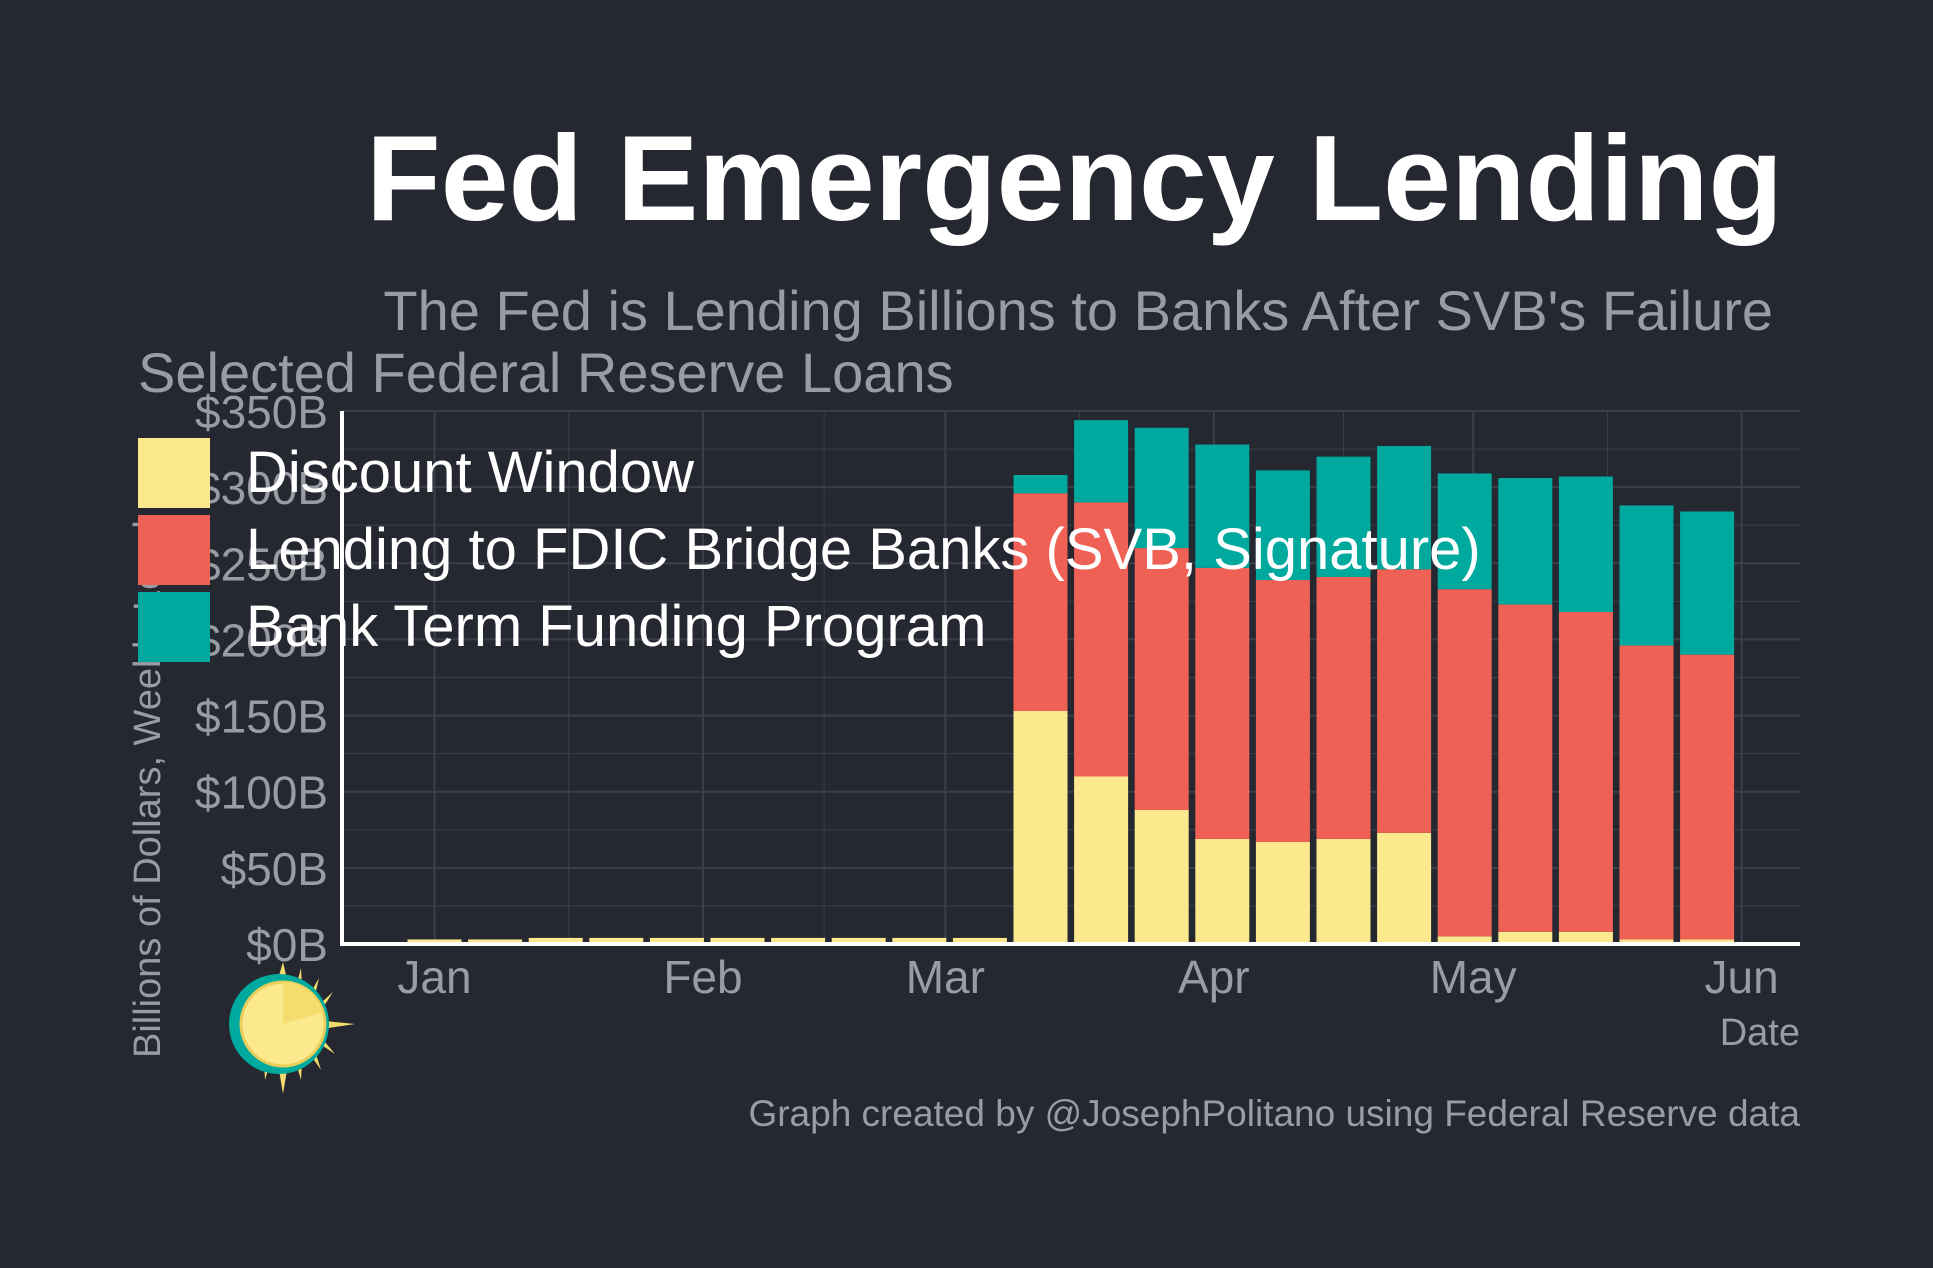 This screenshot has width=1933, height=1268. What do you see at coordinates (702, 977) in the screenshot?
I see `x-tick-label: Feb` at bounding box center [702, 977].